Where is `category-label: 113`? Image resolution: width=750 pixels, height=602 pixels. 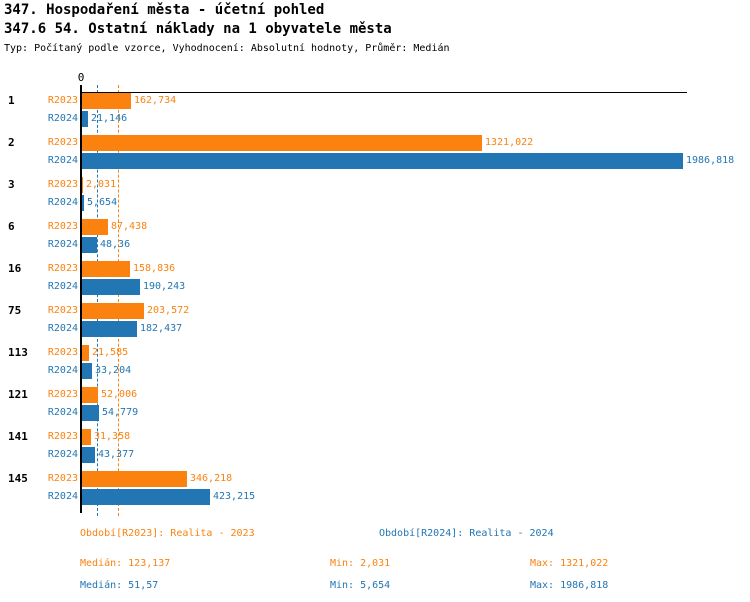 category-label: 113 is located at coordinates (18, 352).